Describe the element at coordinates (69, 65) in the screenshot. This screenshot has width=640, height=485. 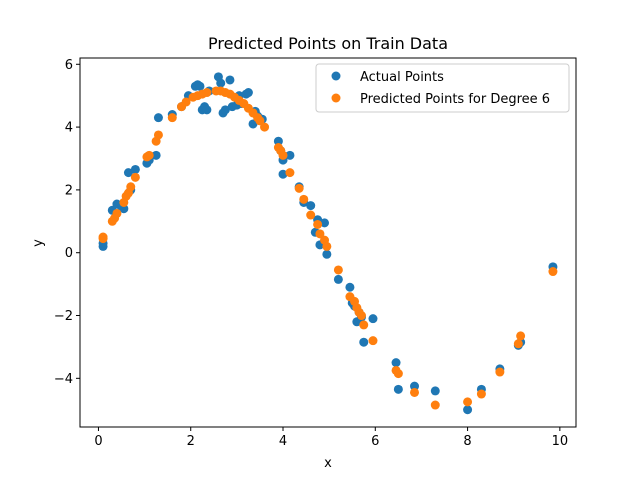
I see `y-tick-label-5: 6` at that location.